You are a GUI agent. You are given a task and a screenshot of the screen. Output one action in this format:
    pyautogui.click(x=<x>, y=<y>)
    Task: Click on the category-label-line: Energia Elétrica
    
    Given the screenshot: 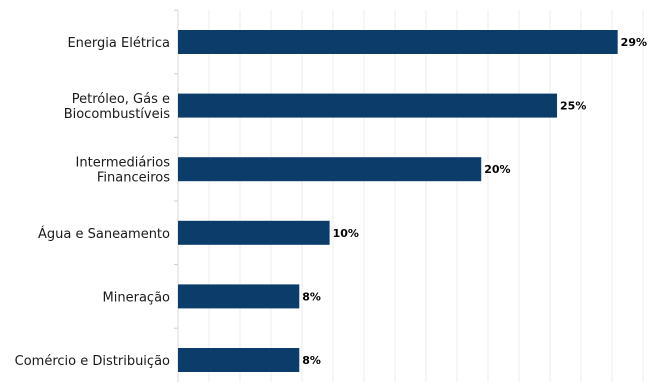 What is the action you would take?
    pyautogui.click(x=118, y=43)
    